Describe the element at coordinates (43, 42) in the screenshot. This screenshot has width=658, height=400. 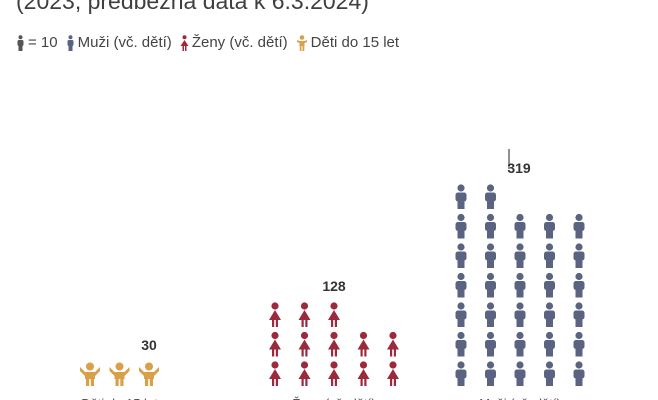
I see `legend-unit-label: = 10` at that location.